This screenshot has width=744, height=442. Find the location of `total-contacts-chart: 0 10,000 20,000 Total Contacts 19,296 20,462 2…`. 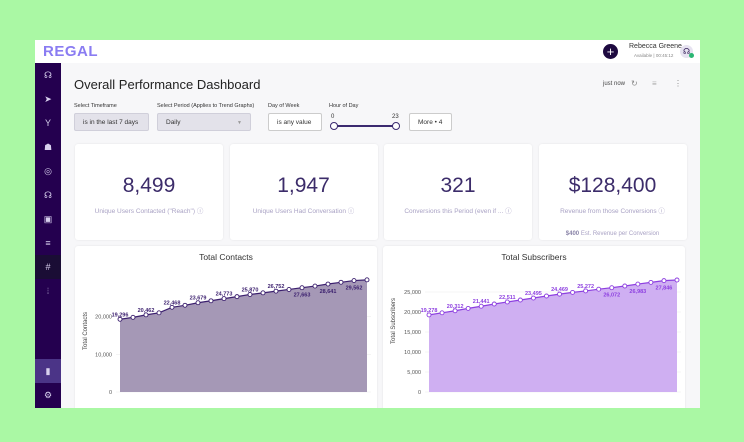

total-contacts-chart: 0 10,000 20,000 Total Contacts 19,296 20,462 2… is located at coordinates (227, 336).